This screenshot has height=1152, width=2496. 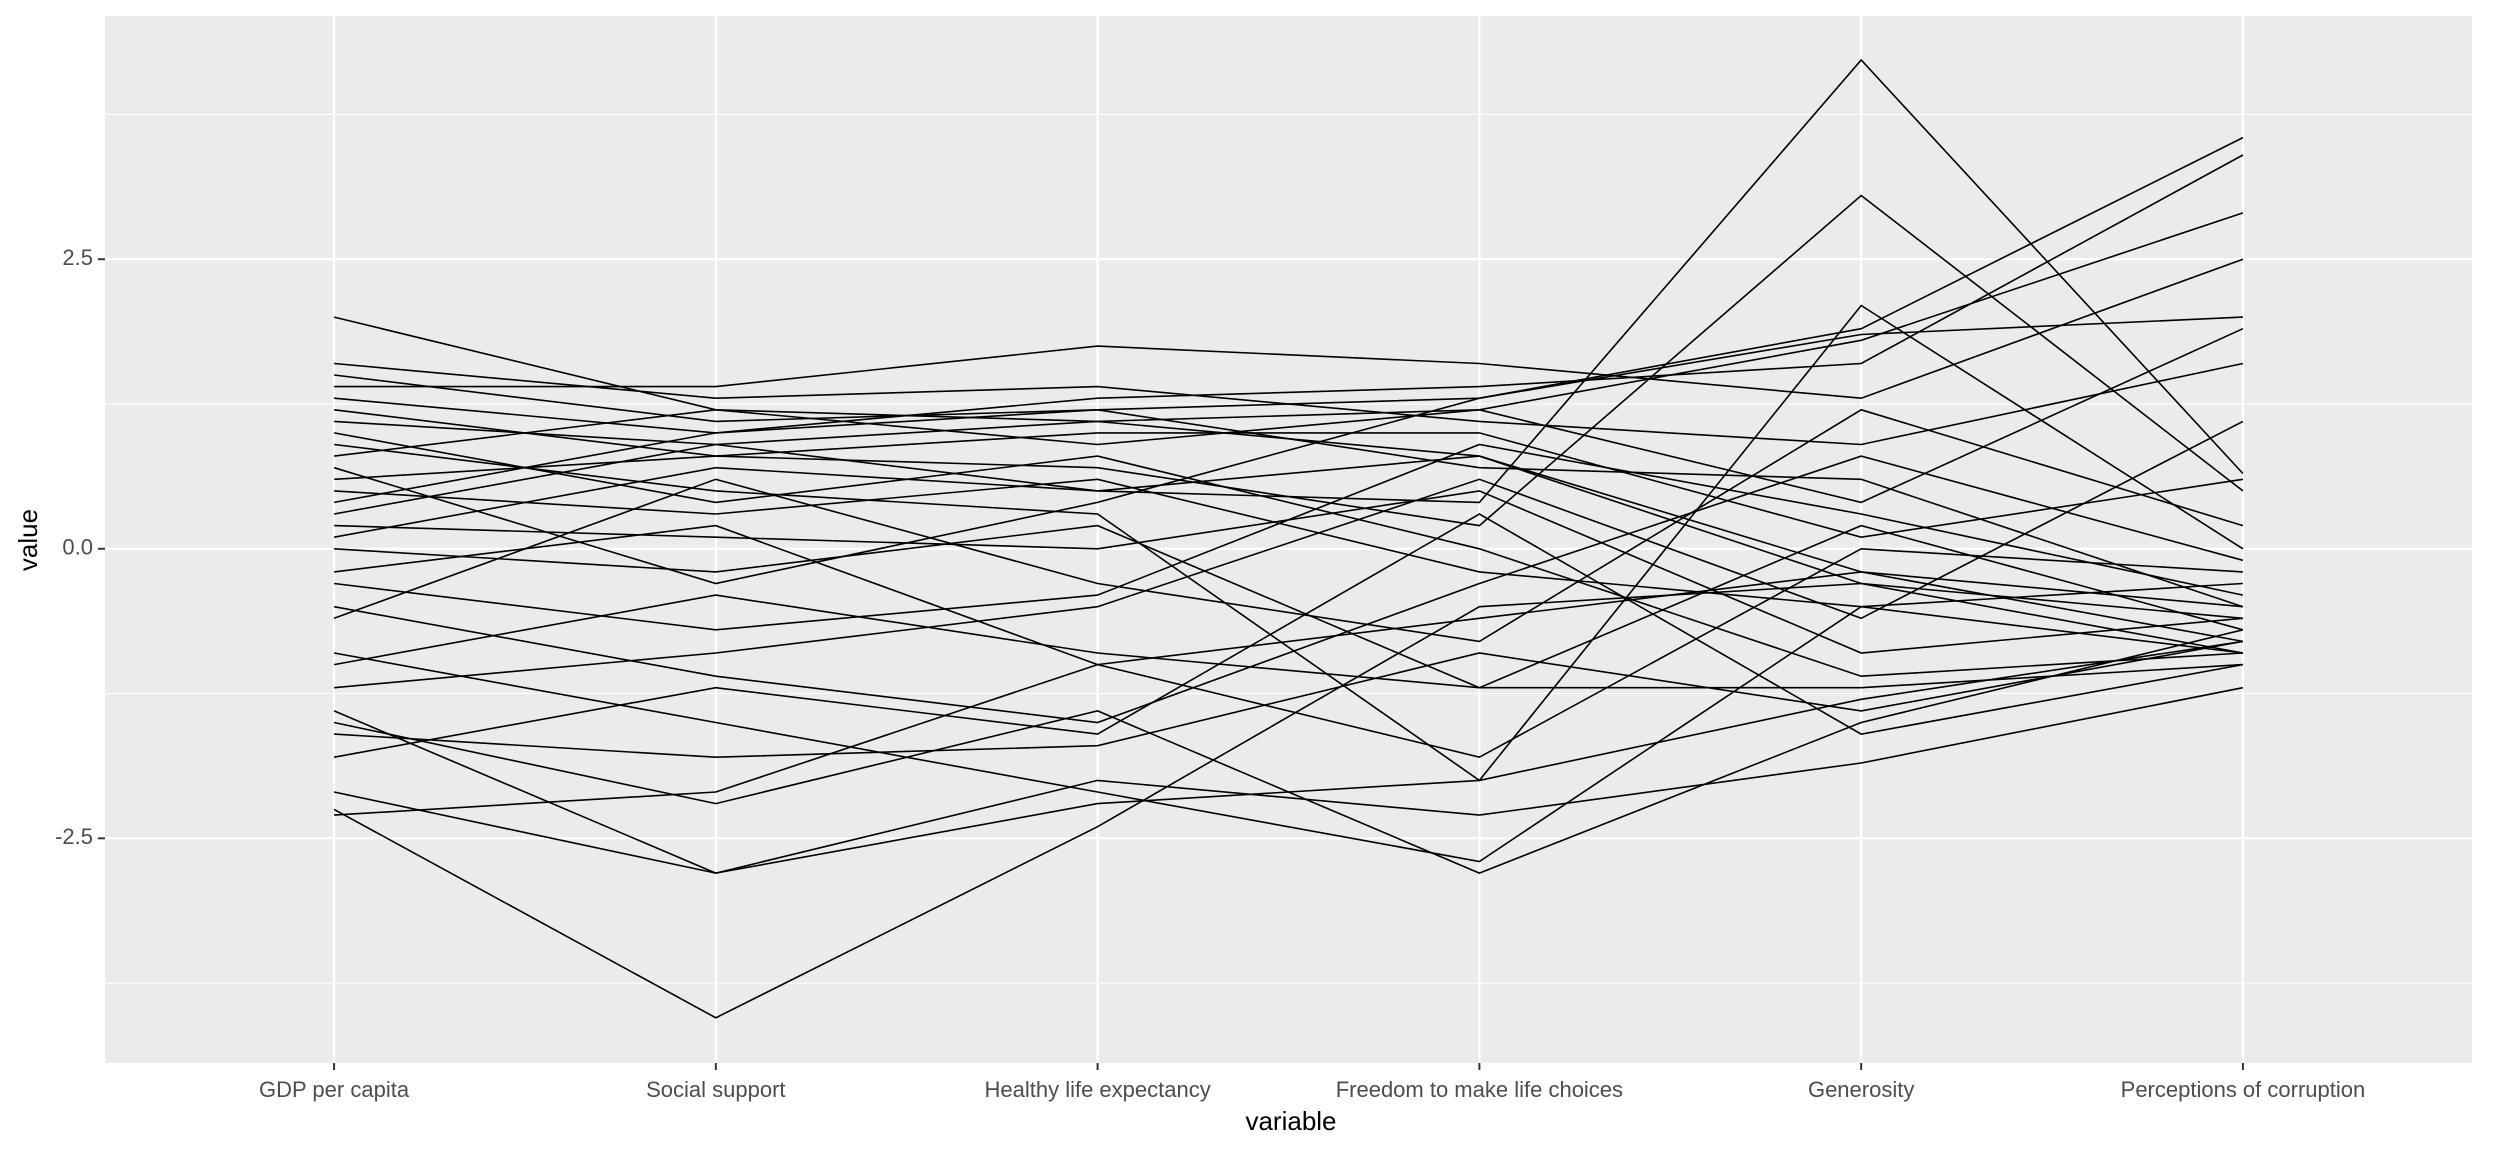 I want to click on y-tick-label: 0.0, so click(x=77, y=547).